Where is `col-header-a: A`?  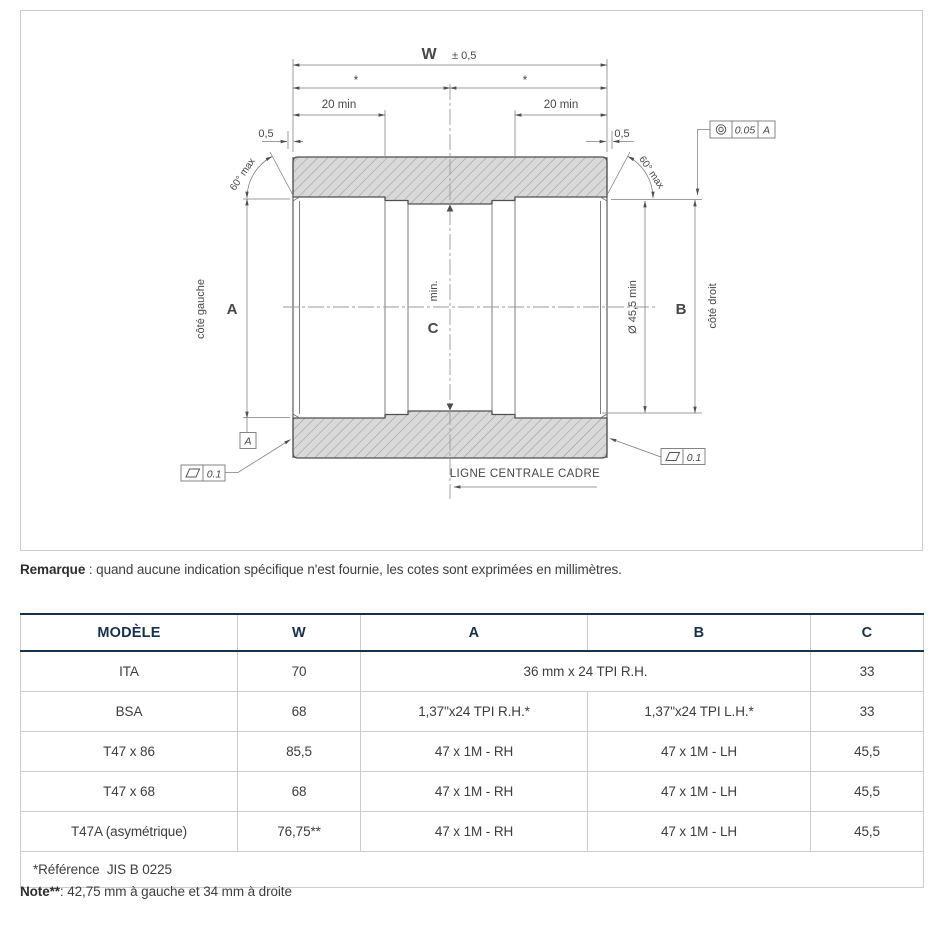 col-header-a: A is located at coordinates (474, 632).